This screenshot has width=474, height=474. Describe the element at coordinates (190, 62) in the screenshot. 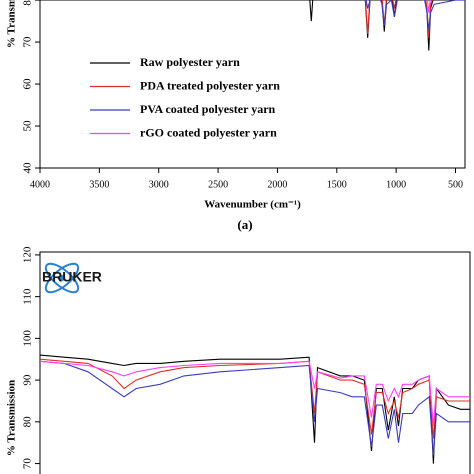

I see `legend-label: Raw polyester yarn` at that location.